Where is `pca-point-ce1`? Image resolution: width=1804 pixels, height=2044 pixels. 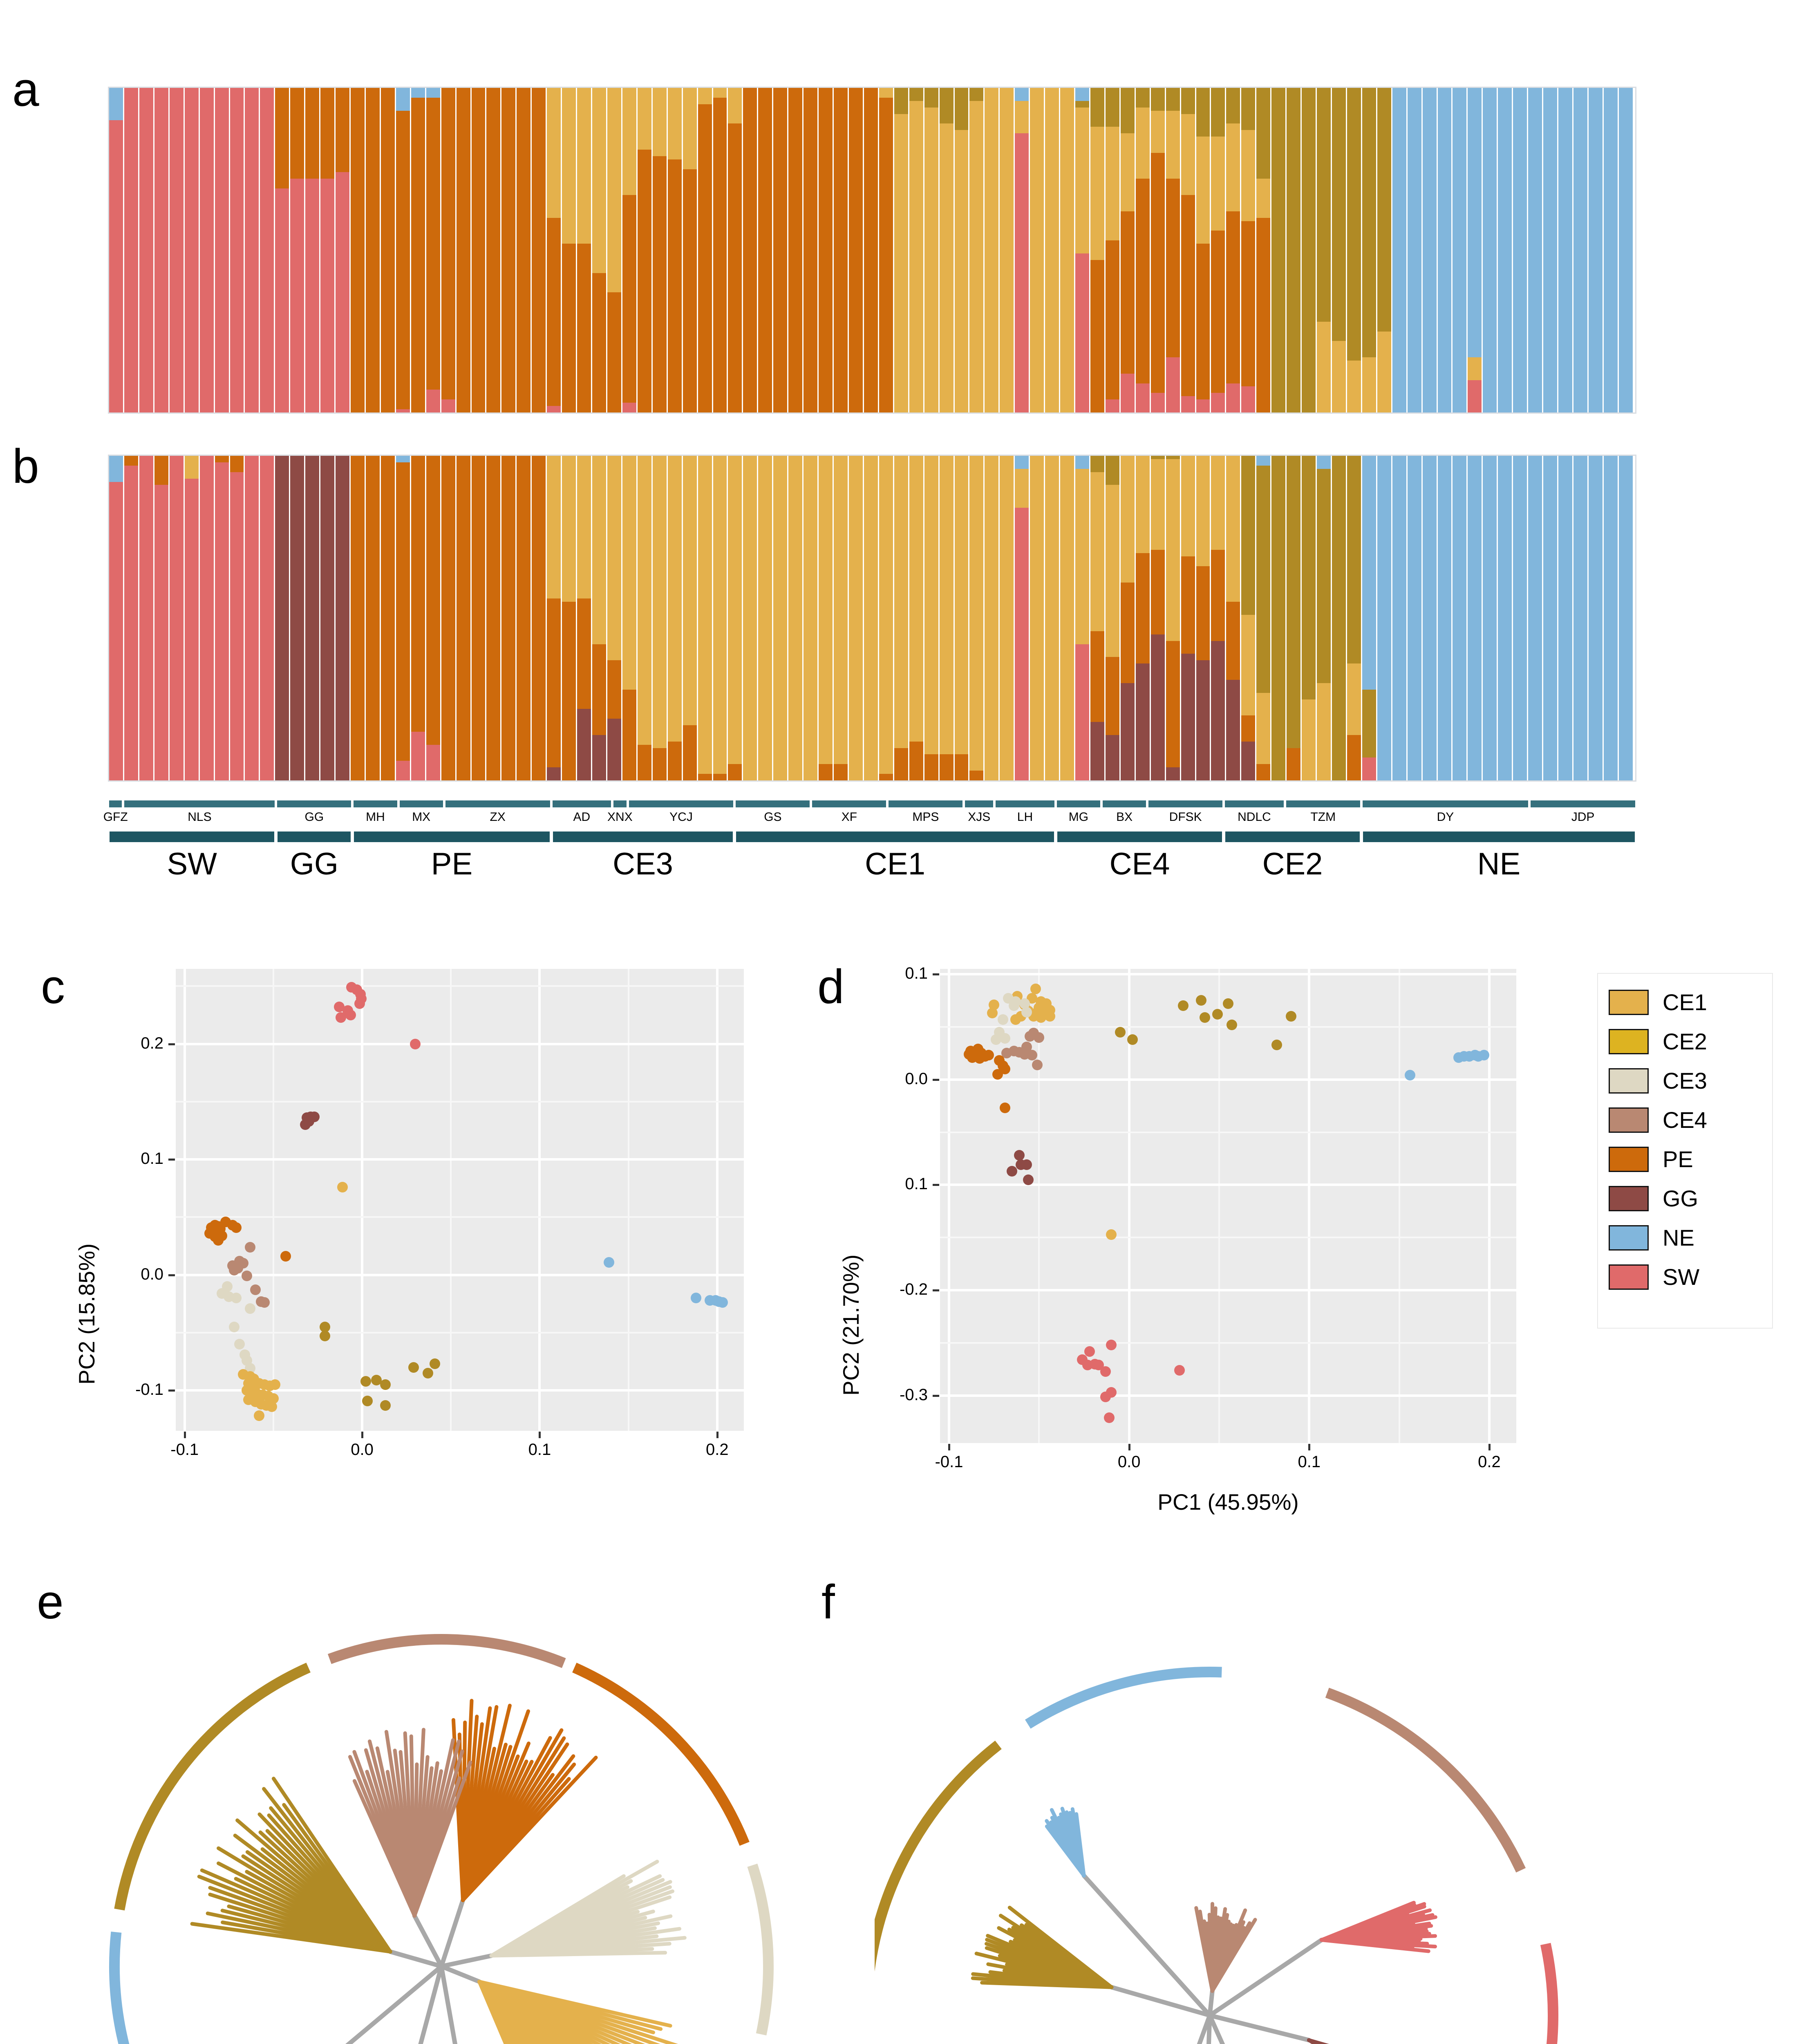
pca-point-ce1 is located at coordinates (1040, 1017).